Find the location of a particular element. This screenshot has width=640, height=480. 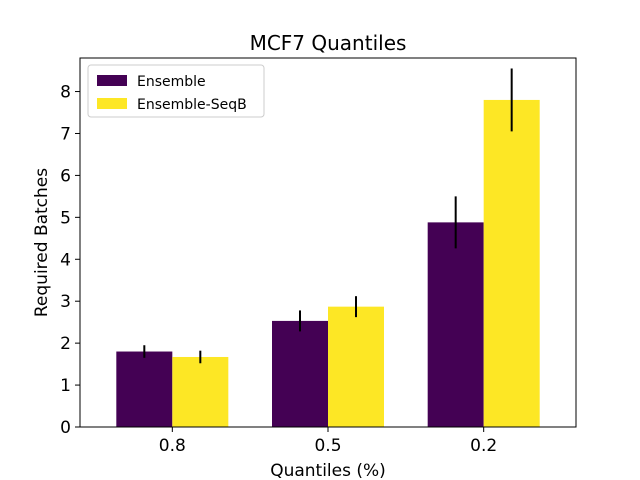

y-tick-label: 5 is located at coordinates (65, 218).